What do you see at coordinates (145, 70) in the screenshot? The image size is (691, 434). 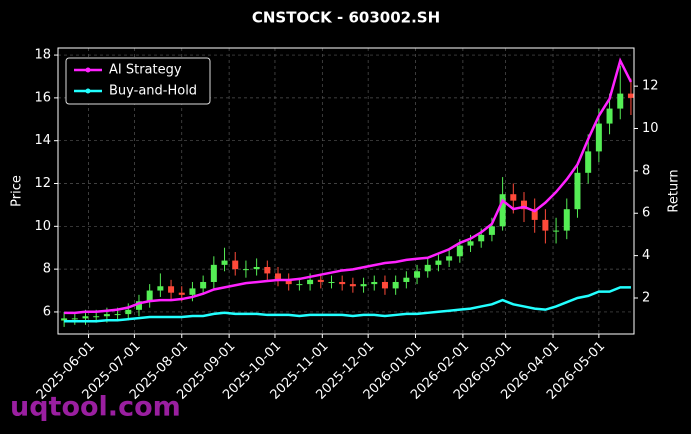 I see `legend-label: AI Strategy` at bounding box center [145, 70].